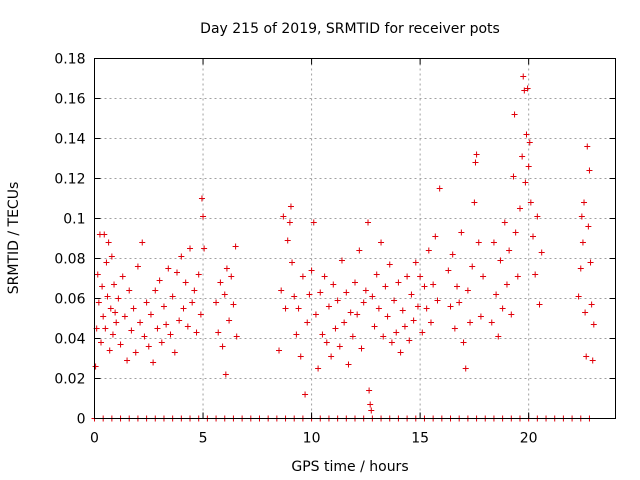 The width and height of the screenshot is (640, 480). I want to click on y-tick-label: 0.06, so click(69, 300).